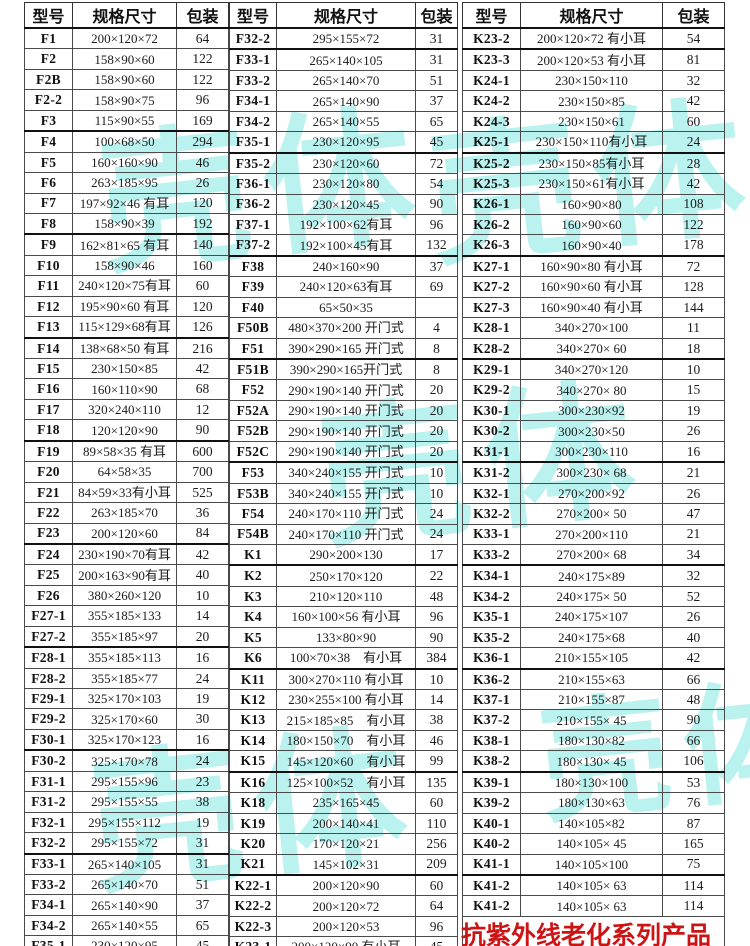 The width and height of the screenshot is (750, 946). What do you see at coordinates (491, 782) in the screenshot?
I see `model-cell: K39-1` at bounding box center [491, 782].